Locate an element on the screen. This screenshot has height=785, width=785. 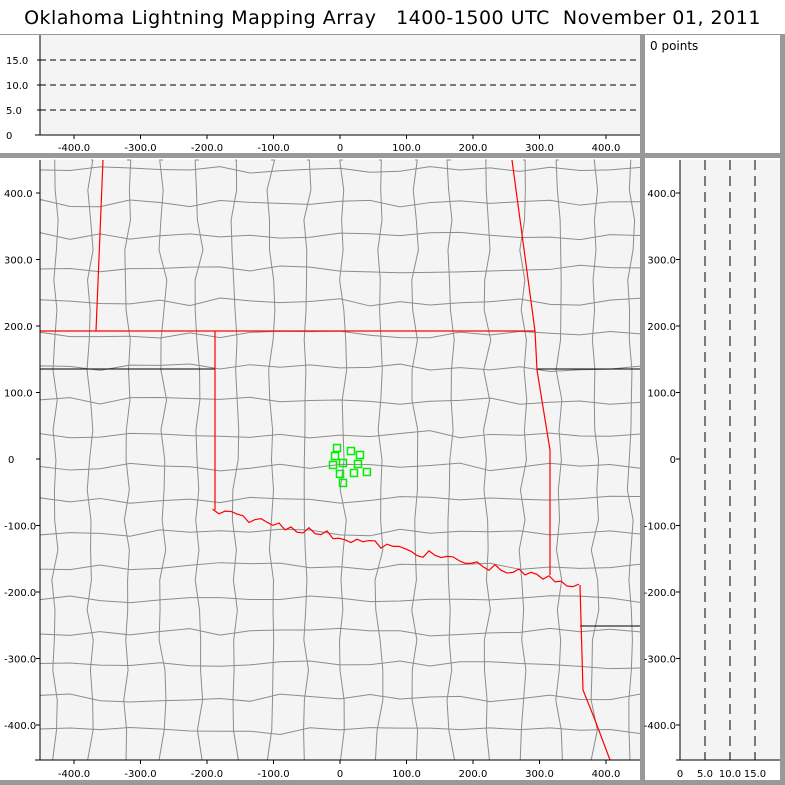
y-tick-label: 15.0 is located at coordinates (17, 61).